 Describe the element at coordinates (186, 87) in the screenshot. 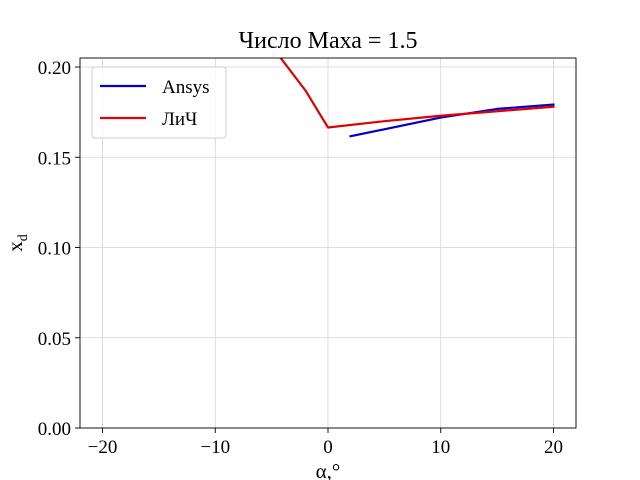

I see `legend-label-ansys: Ansys` at that location.